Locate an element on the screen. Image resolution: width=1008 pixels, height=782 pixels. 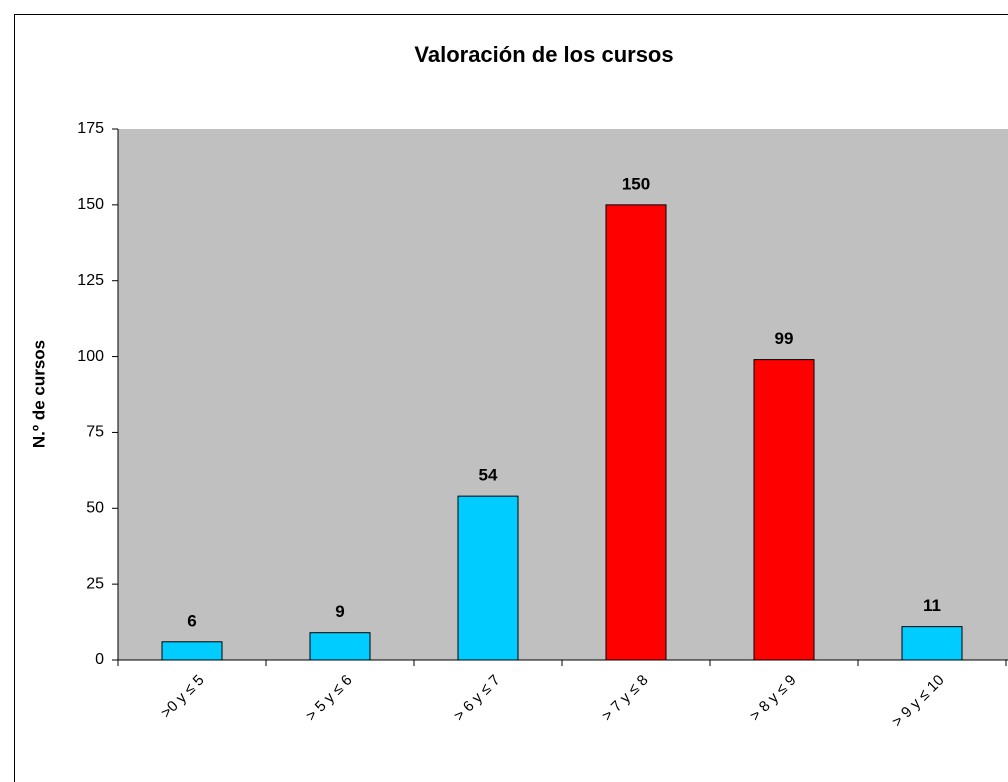
y-tick-label: 50 is located at coordinates (95, 508).